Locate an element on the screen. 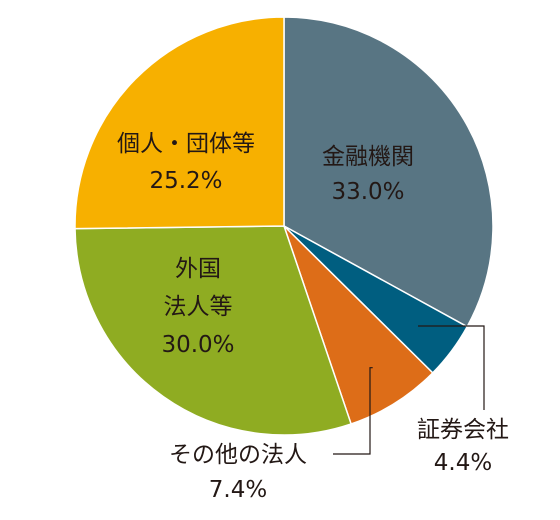 Image resolution: width=560 pixels, height=520 pixels. slice-label-foreign-line2: 法人等 is located at coordinates (198, 307).